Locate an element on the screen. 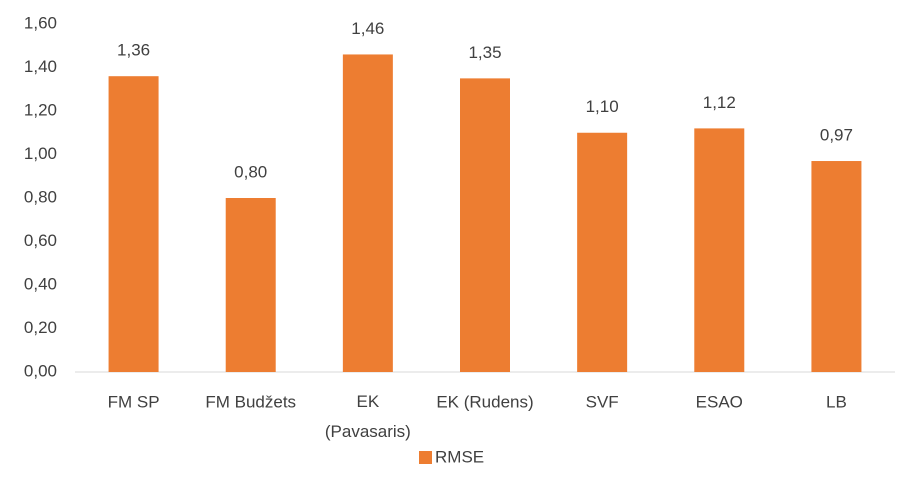 This screenshot has width=912, height=494. data-label: 0,97 is located at coordinates (836, 135).